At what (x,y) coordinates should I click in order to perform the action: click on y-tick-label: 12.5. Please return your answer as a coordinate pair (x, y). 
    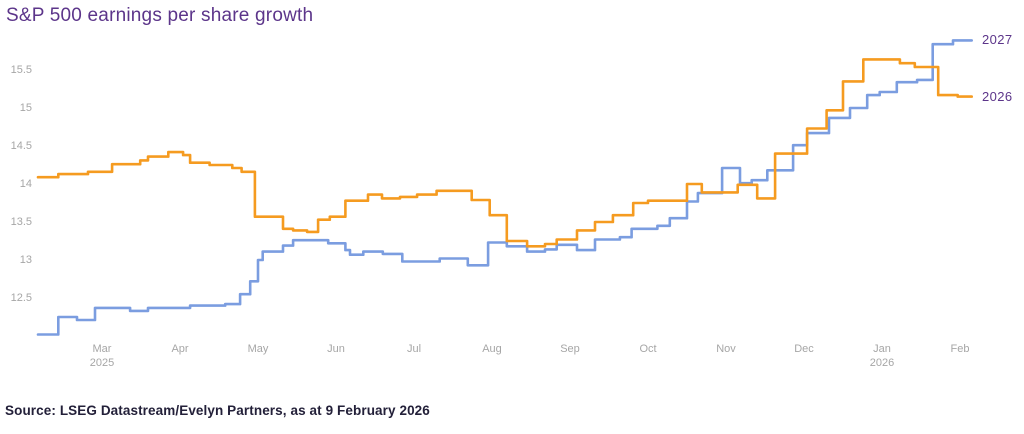
    Looking at the image, I should click on (21, 298).